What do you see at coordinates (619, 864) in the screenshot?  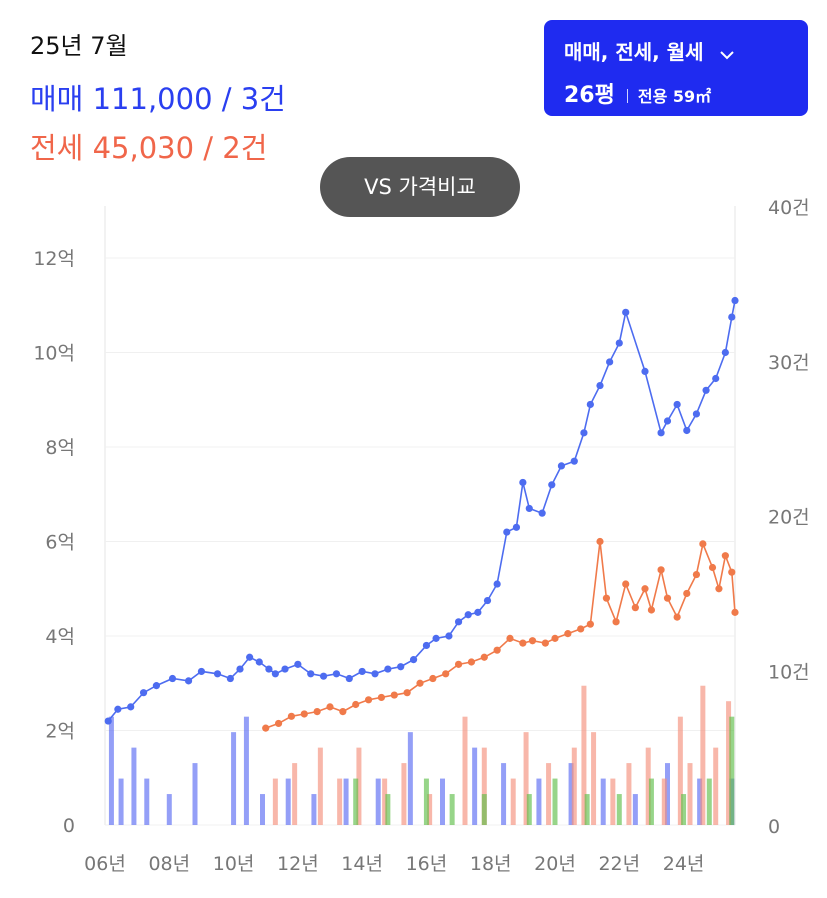 I see `x-tick-label: 22년` at bounding box center [619, 864].